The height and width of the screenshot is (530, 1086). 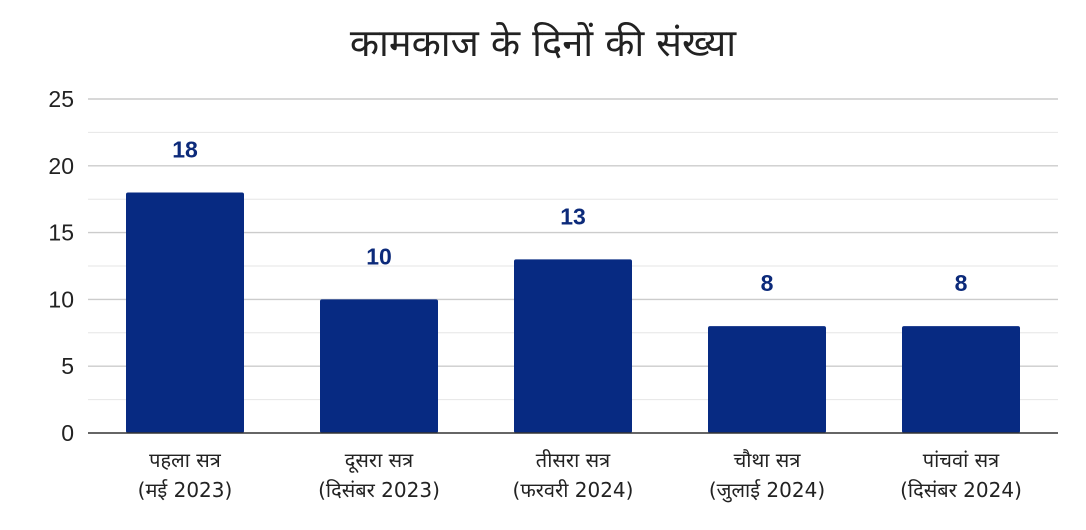 What do you see at coordinates (573, 490) in the screenshot?
I see `x-tick-label-line2: (फरवरी 2024)` at bounding box center [573, 490].